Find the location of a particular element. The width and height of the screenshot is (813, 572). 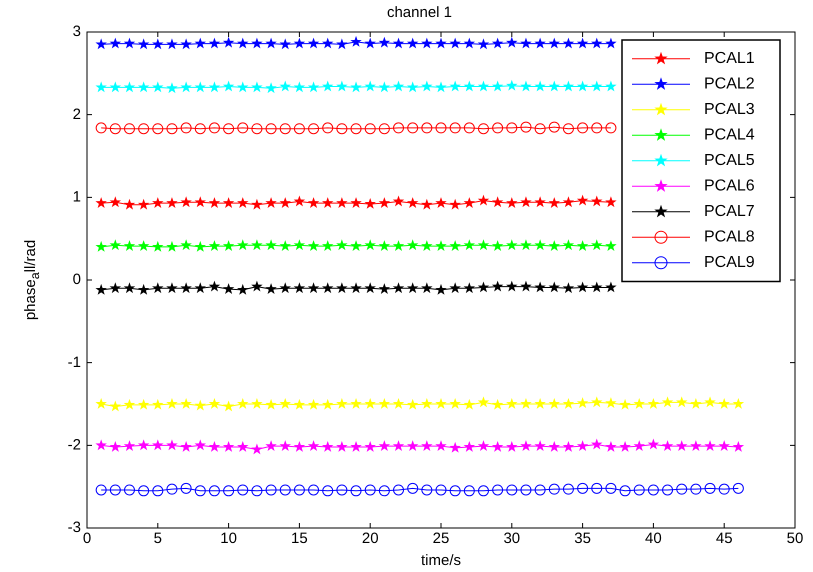

y-tick-label: -2 is located at coordinates (74, 445).